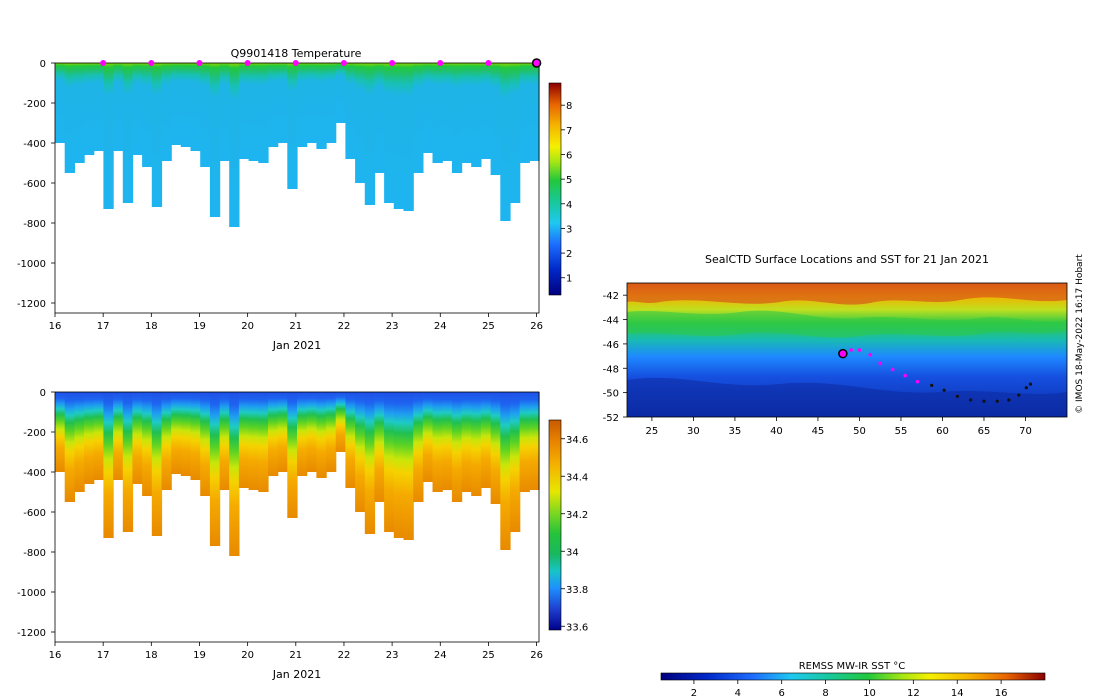  Describe the element at coordinates (344, 655) in the screenshot. I see `x-tick-label: 22` at that location.